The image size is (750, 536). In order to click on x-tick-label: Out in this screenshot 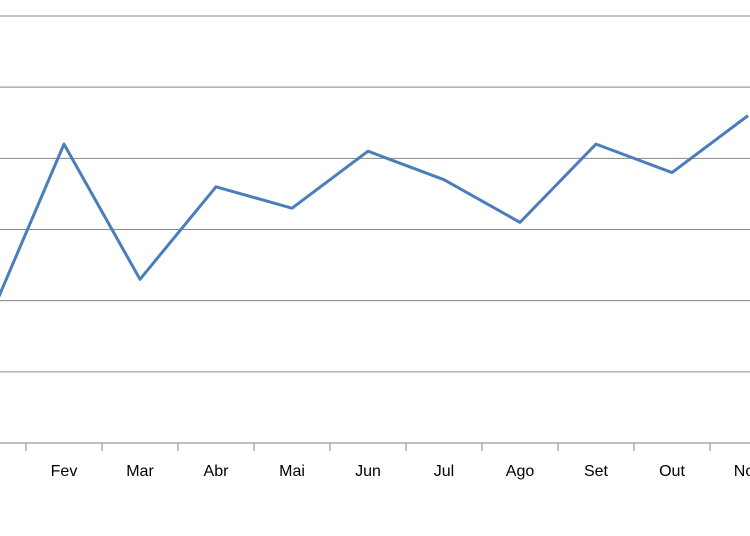, I will do `click(672, 471)`.